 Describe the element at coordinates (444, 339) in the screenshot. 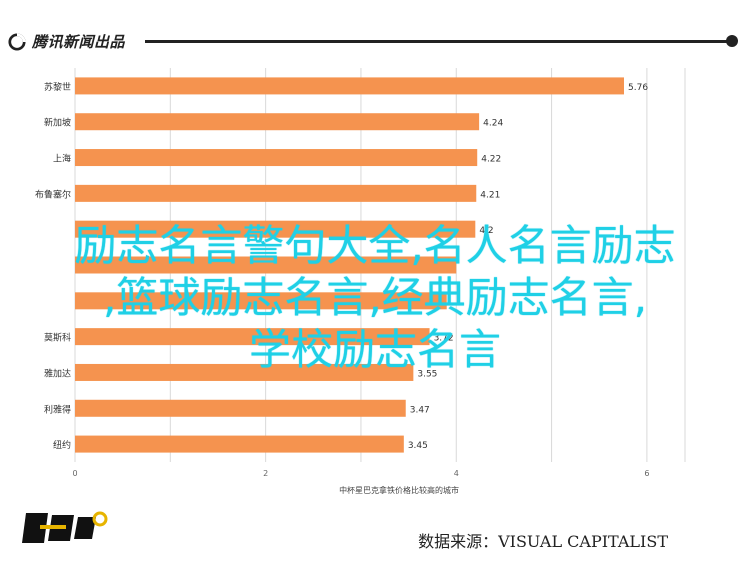

I see `data-label: 3.72` at that location.